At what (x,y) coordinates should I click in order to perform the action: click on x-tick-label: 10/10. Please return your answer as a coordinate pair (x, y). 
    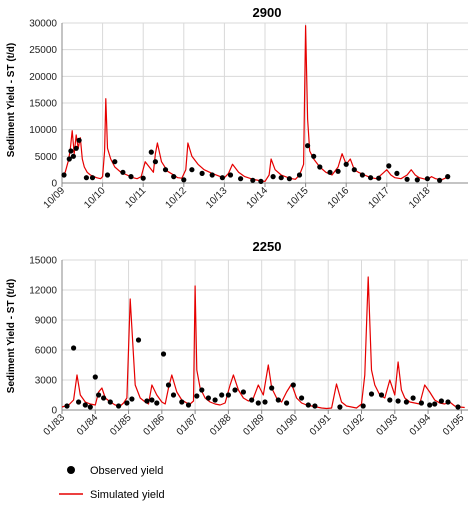
    Looking at the image, I should click on (95, 198).